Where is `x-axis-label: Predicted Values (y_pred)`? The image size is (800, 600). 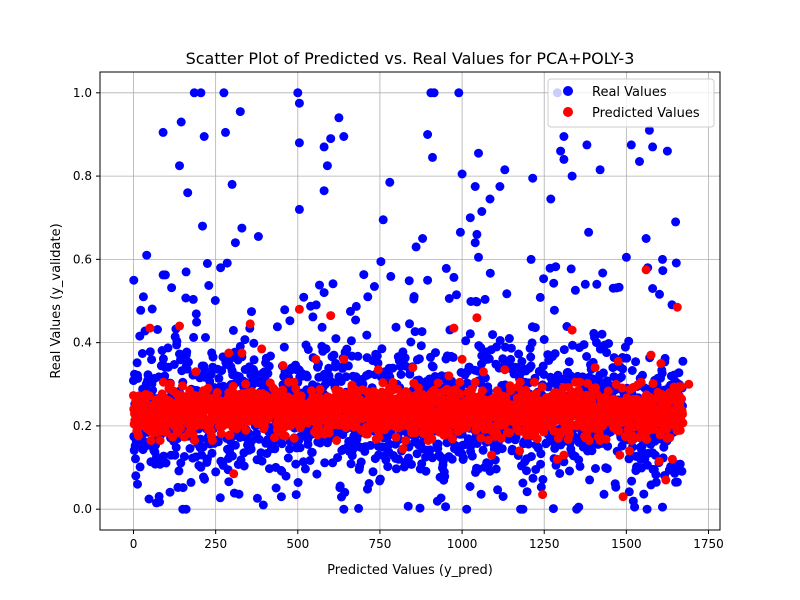
x-axis-label: Predicted Values (y_pred) is located at coordinates (410, 570).